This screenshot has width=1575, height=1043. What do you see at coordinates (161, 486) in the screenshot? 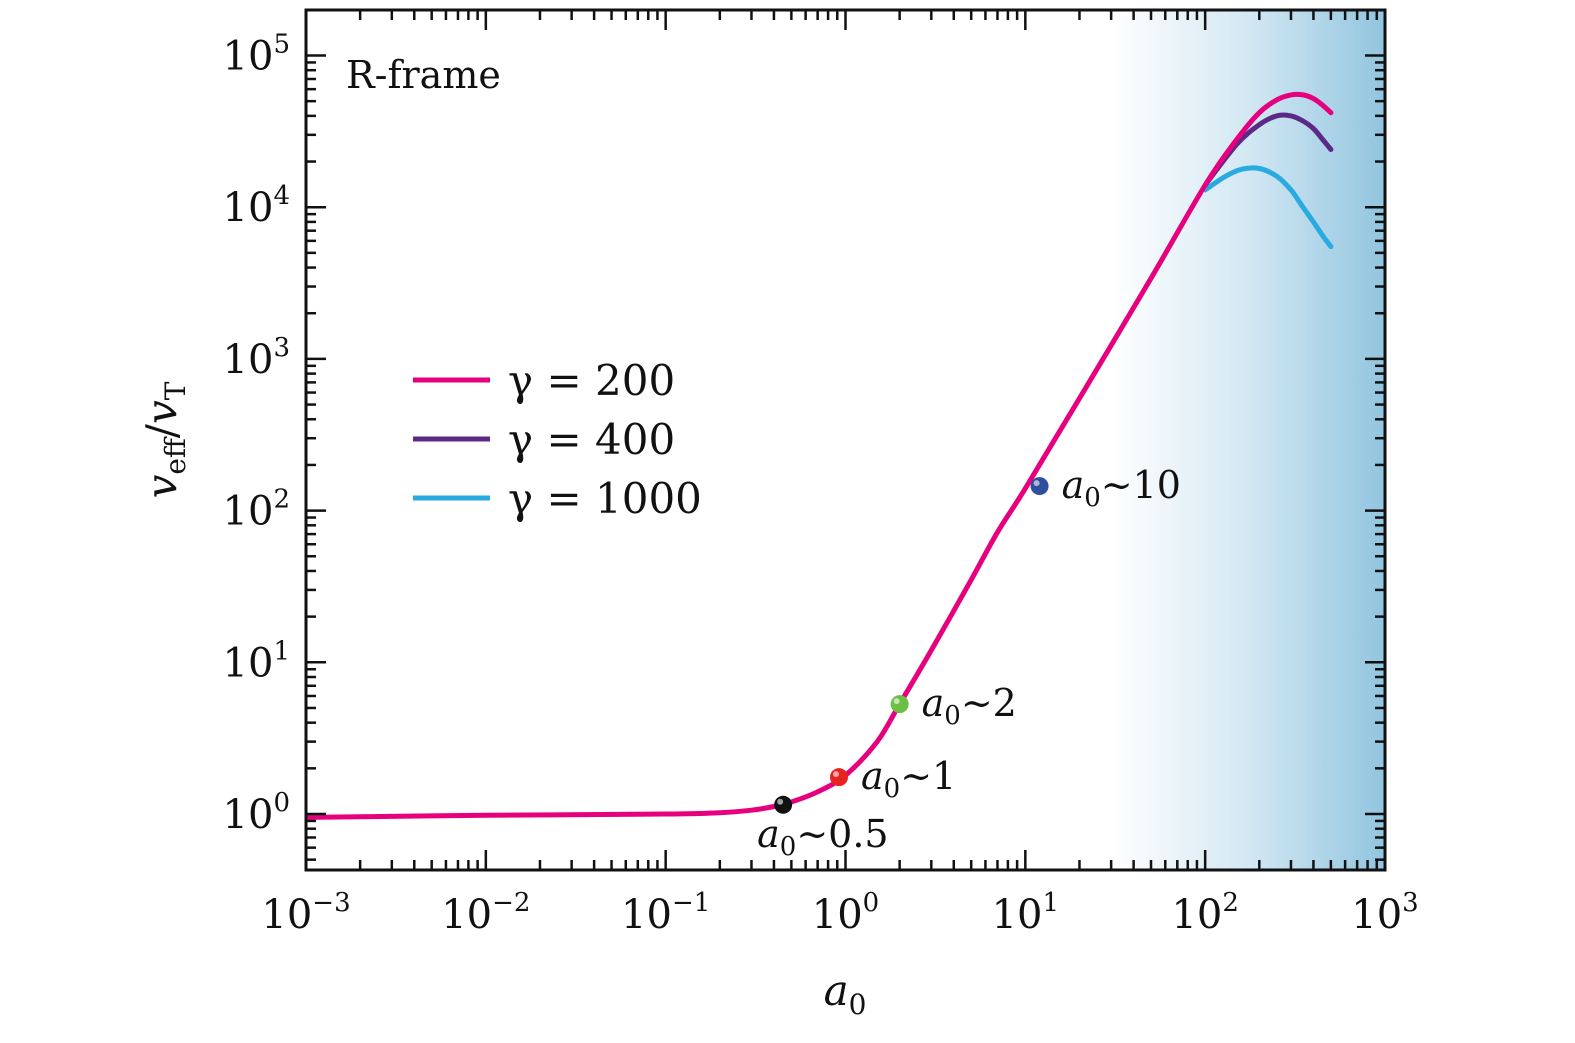
I see `y-axis-title-main: v` at bounding box center [161, 486].